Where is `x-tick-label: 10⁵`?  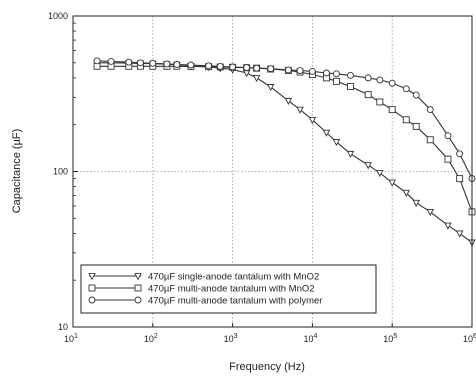 x-tick-label: 10⁵ is located at coordinates (390, 338).